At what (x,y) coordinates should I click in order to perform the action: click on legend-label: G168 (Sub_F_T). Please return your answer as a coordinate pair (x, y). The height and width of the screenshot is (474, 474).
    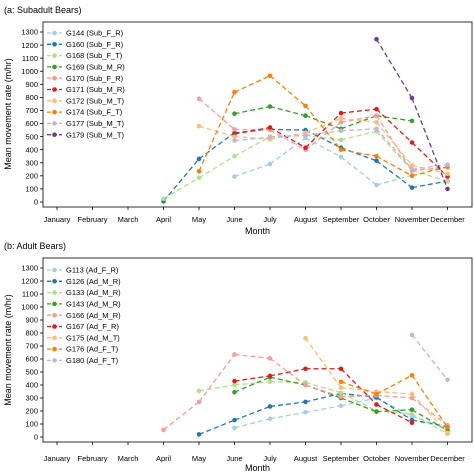
    Looking at the image, I should click on (94, 55).